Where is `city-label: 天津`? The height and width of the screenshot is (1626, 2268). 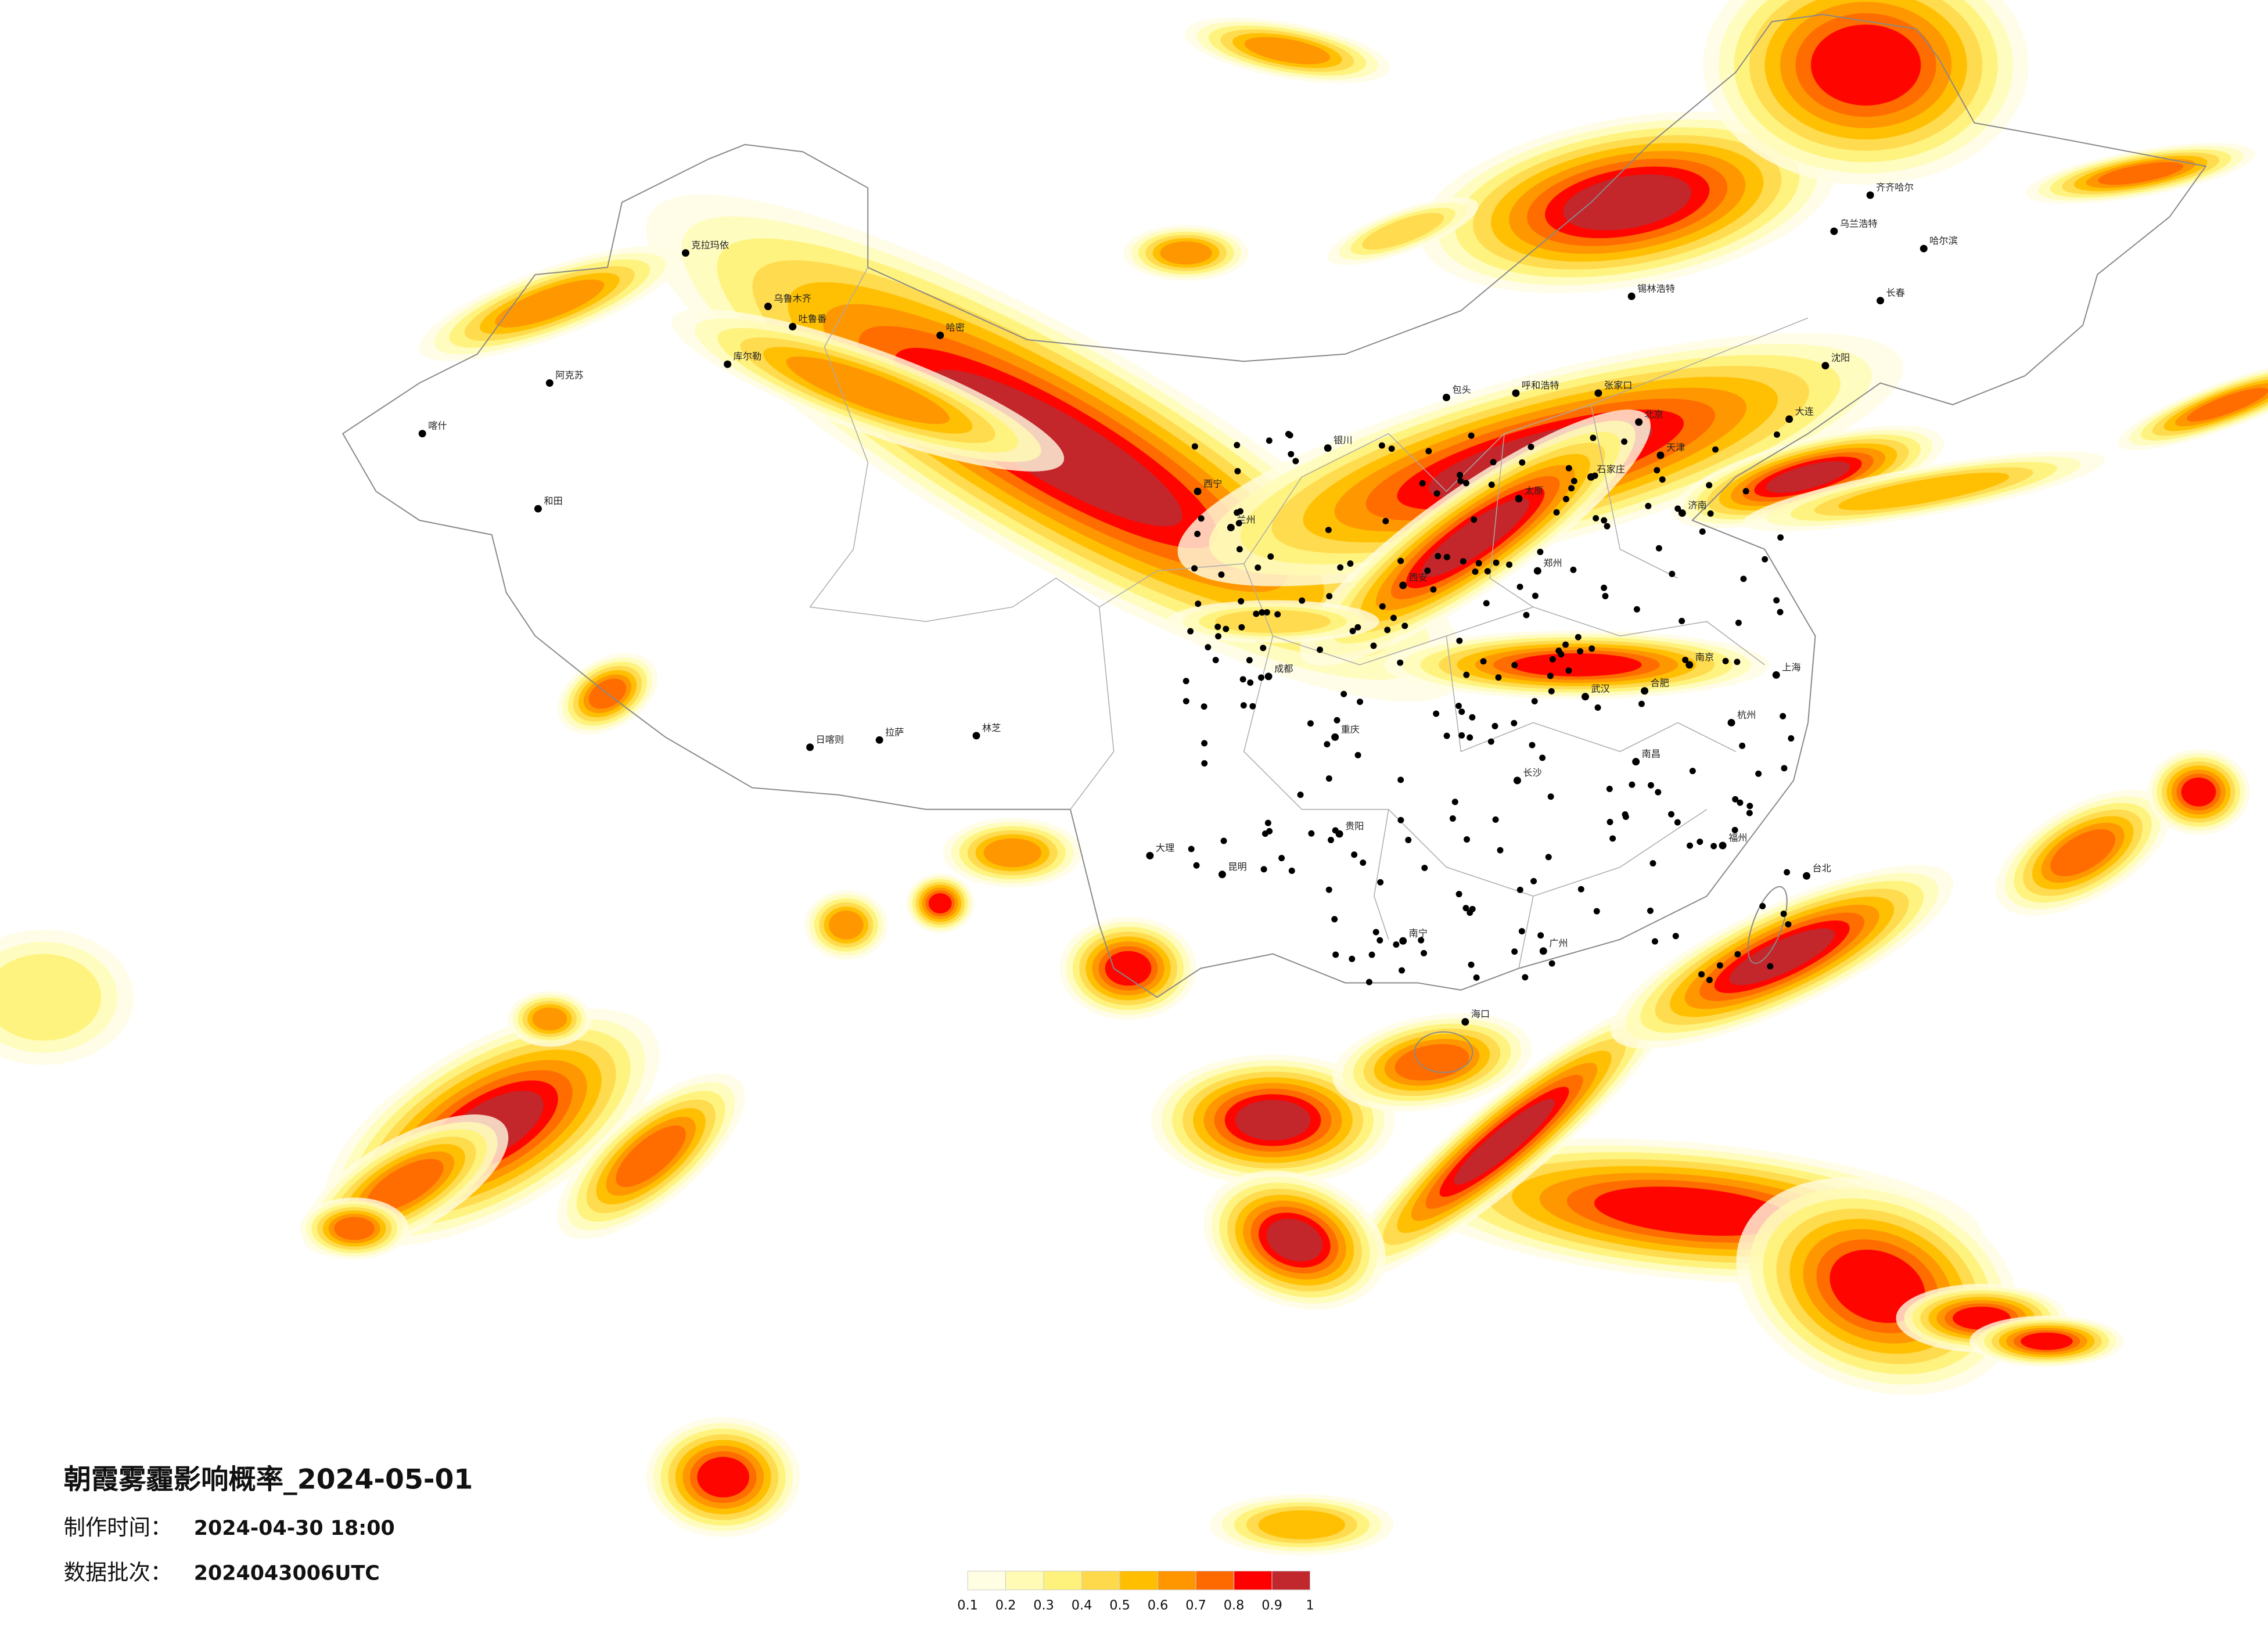
city-label: 天津 is located at coordinates (1675, 448).